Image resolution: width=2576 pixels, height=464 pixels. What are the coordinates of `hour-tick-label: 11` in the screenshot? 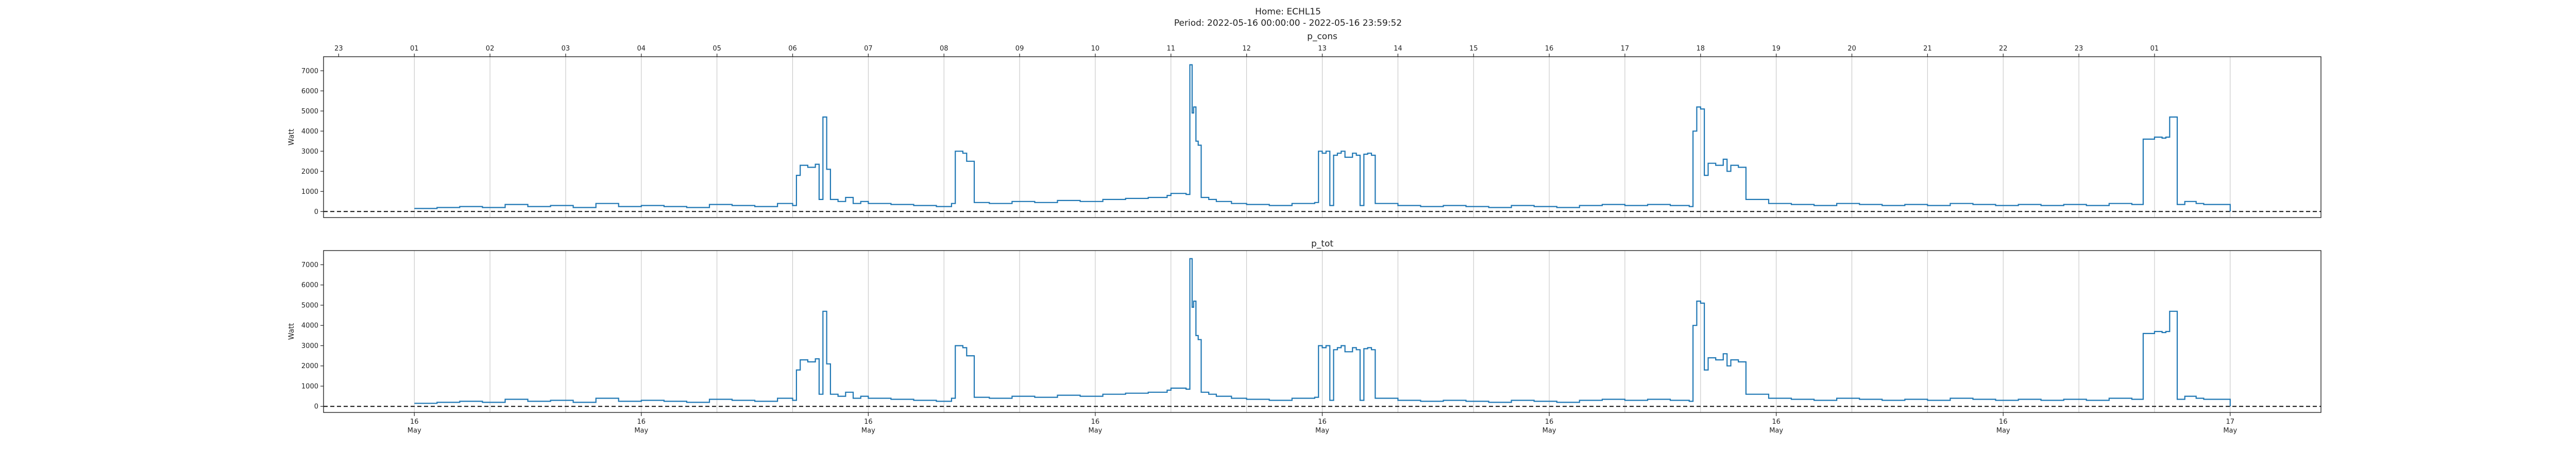 It's located at (1171, 49).